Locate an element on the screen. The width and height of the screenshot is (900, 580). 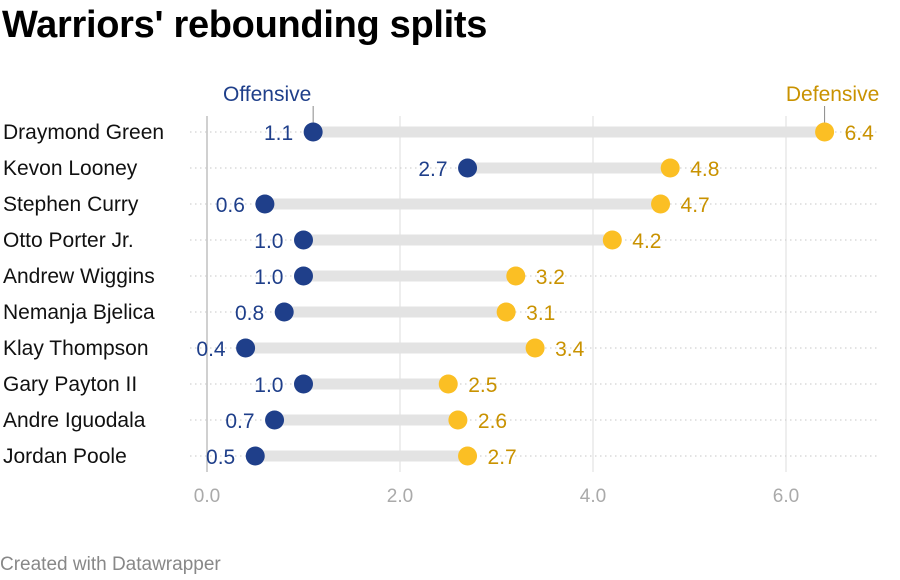
chart-title: Warriors' rebounding splits is located at coordinates (245, 25).